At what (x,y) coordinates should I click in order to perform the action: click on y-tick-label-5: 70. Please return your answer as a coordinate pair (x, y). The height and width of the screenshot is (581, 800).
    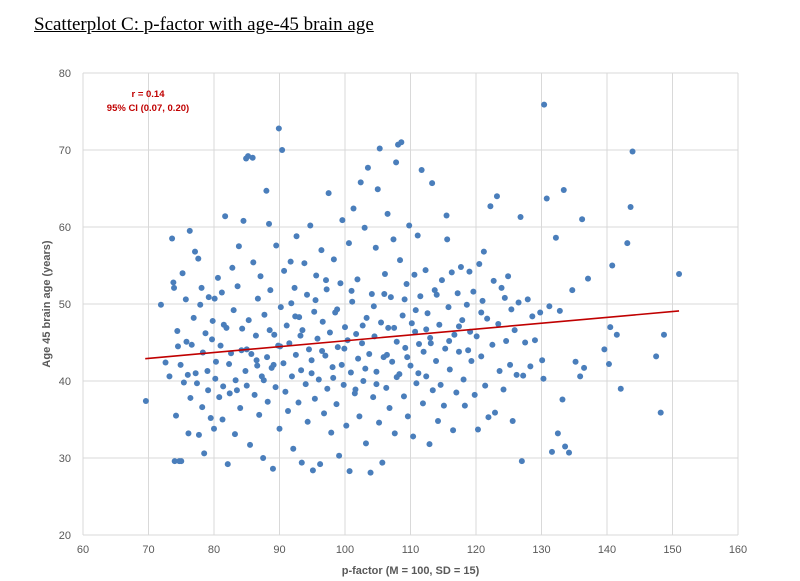
    Looking at the image, I should click on (65, 151).